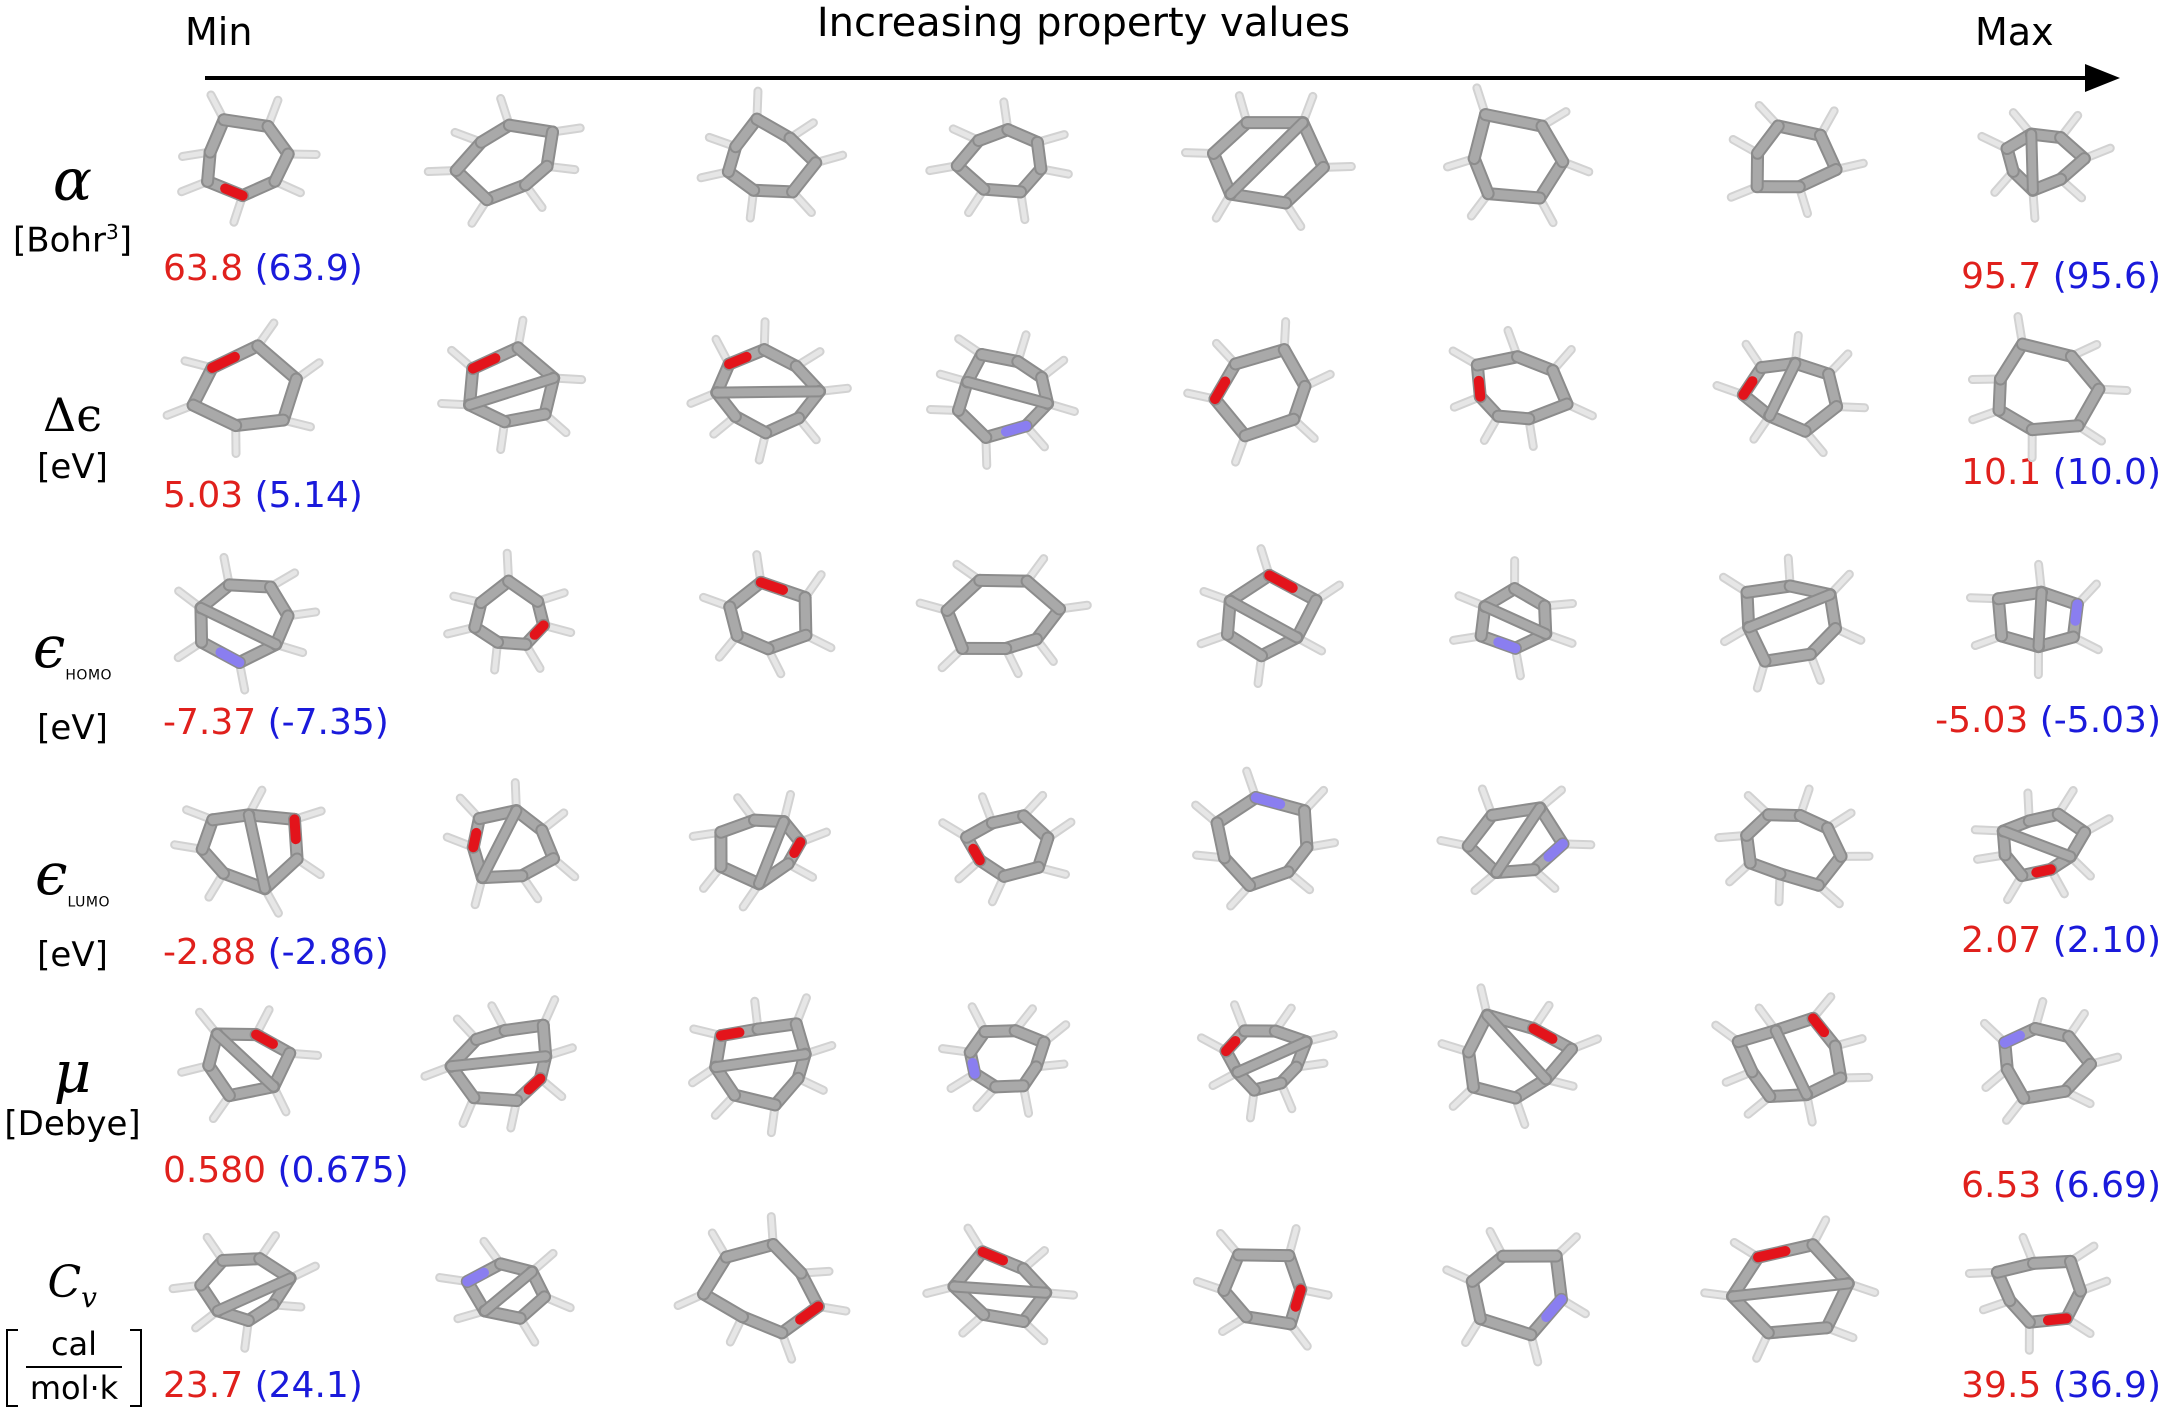  Describe the element at coordinates (2061, 940) in the screenshot. I see `max-value-lumo: 2.07 (2.10)` at that location.